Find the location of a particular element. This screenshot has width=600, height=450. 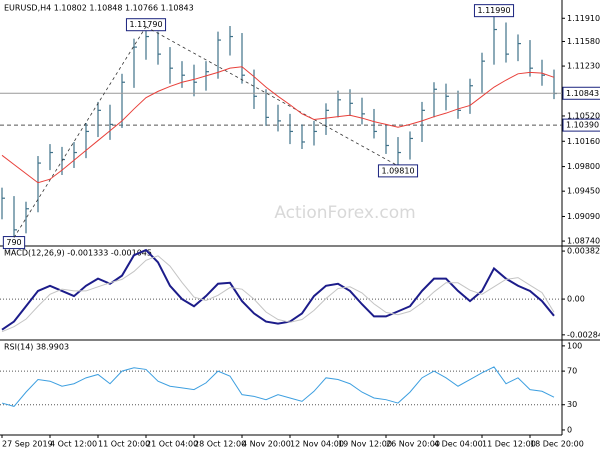

y-tick-label: 0.003826 is located at coordinates (583, 251).